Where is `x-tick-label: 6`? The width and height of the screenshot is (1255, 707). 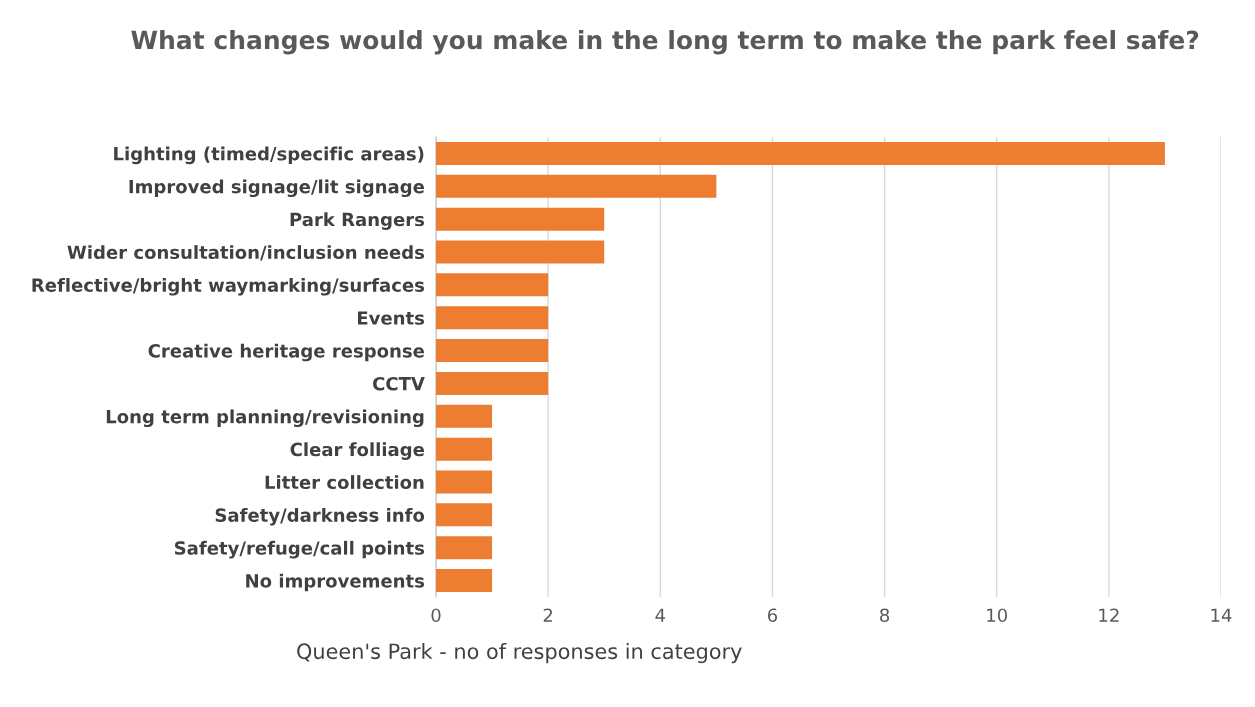 x-tick-label: 6 is located at coordinates (772, 615).